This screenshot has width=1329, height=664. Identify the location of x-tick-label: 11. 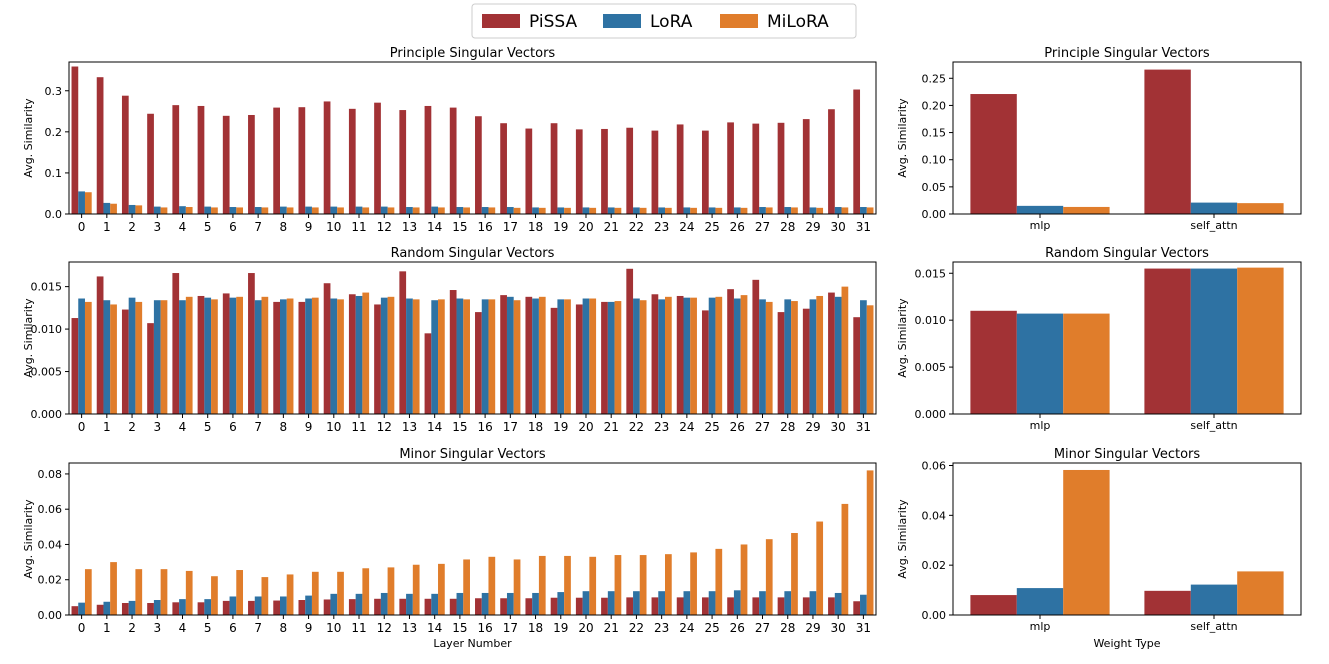
(358, 628).